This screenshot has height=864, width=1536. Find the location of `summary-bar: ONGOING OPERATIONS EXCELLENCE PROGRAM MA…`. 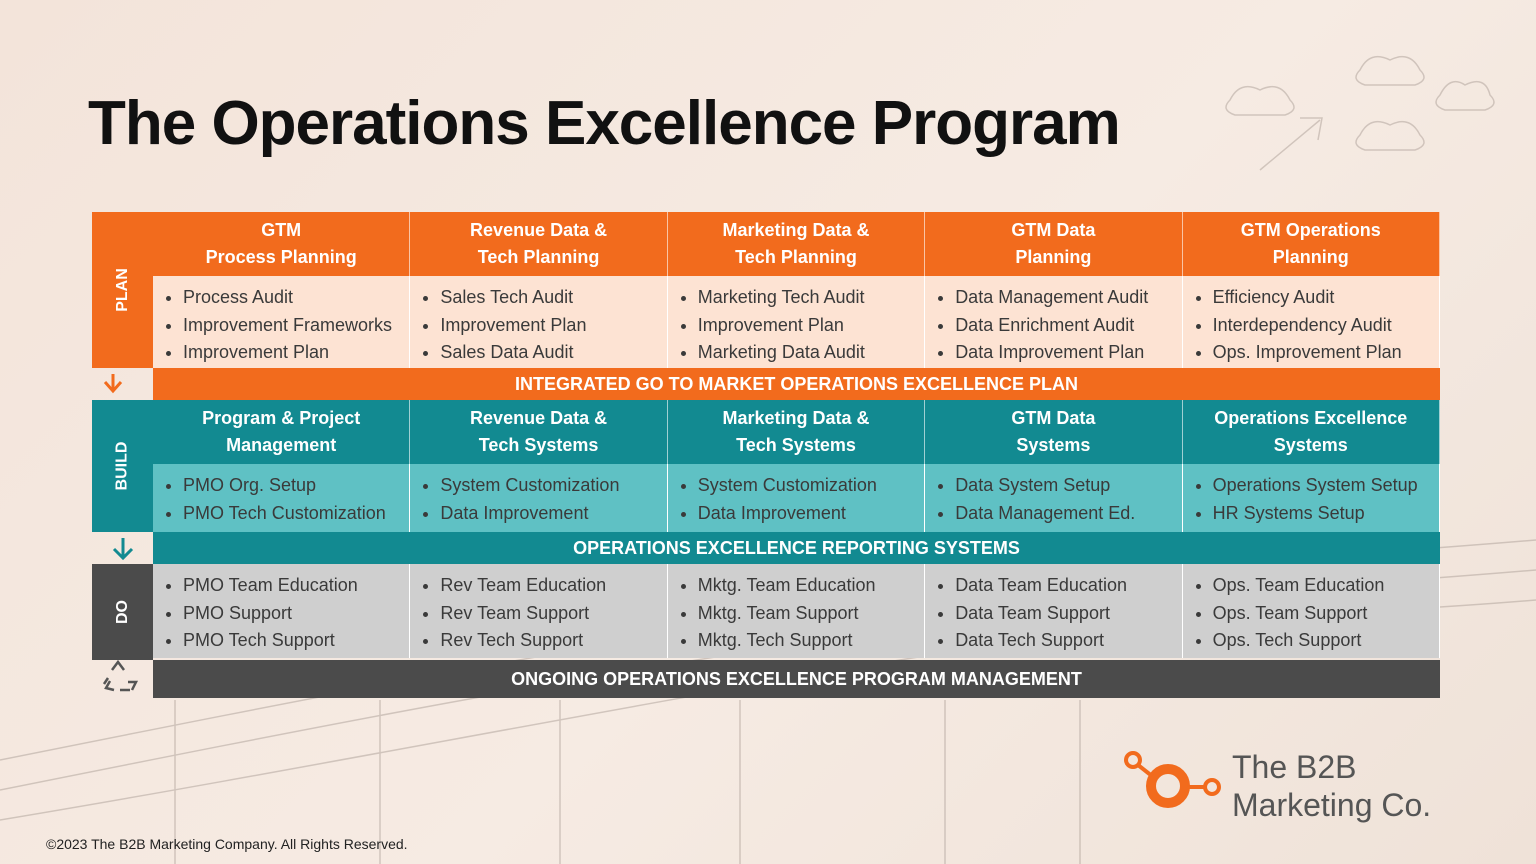

summary-bar: ONGOING OPERATIONS EXCELLENCE PROGRAM MA… is located at coordinates (796, 679).